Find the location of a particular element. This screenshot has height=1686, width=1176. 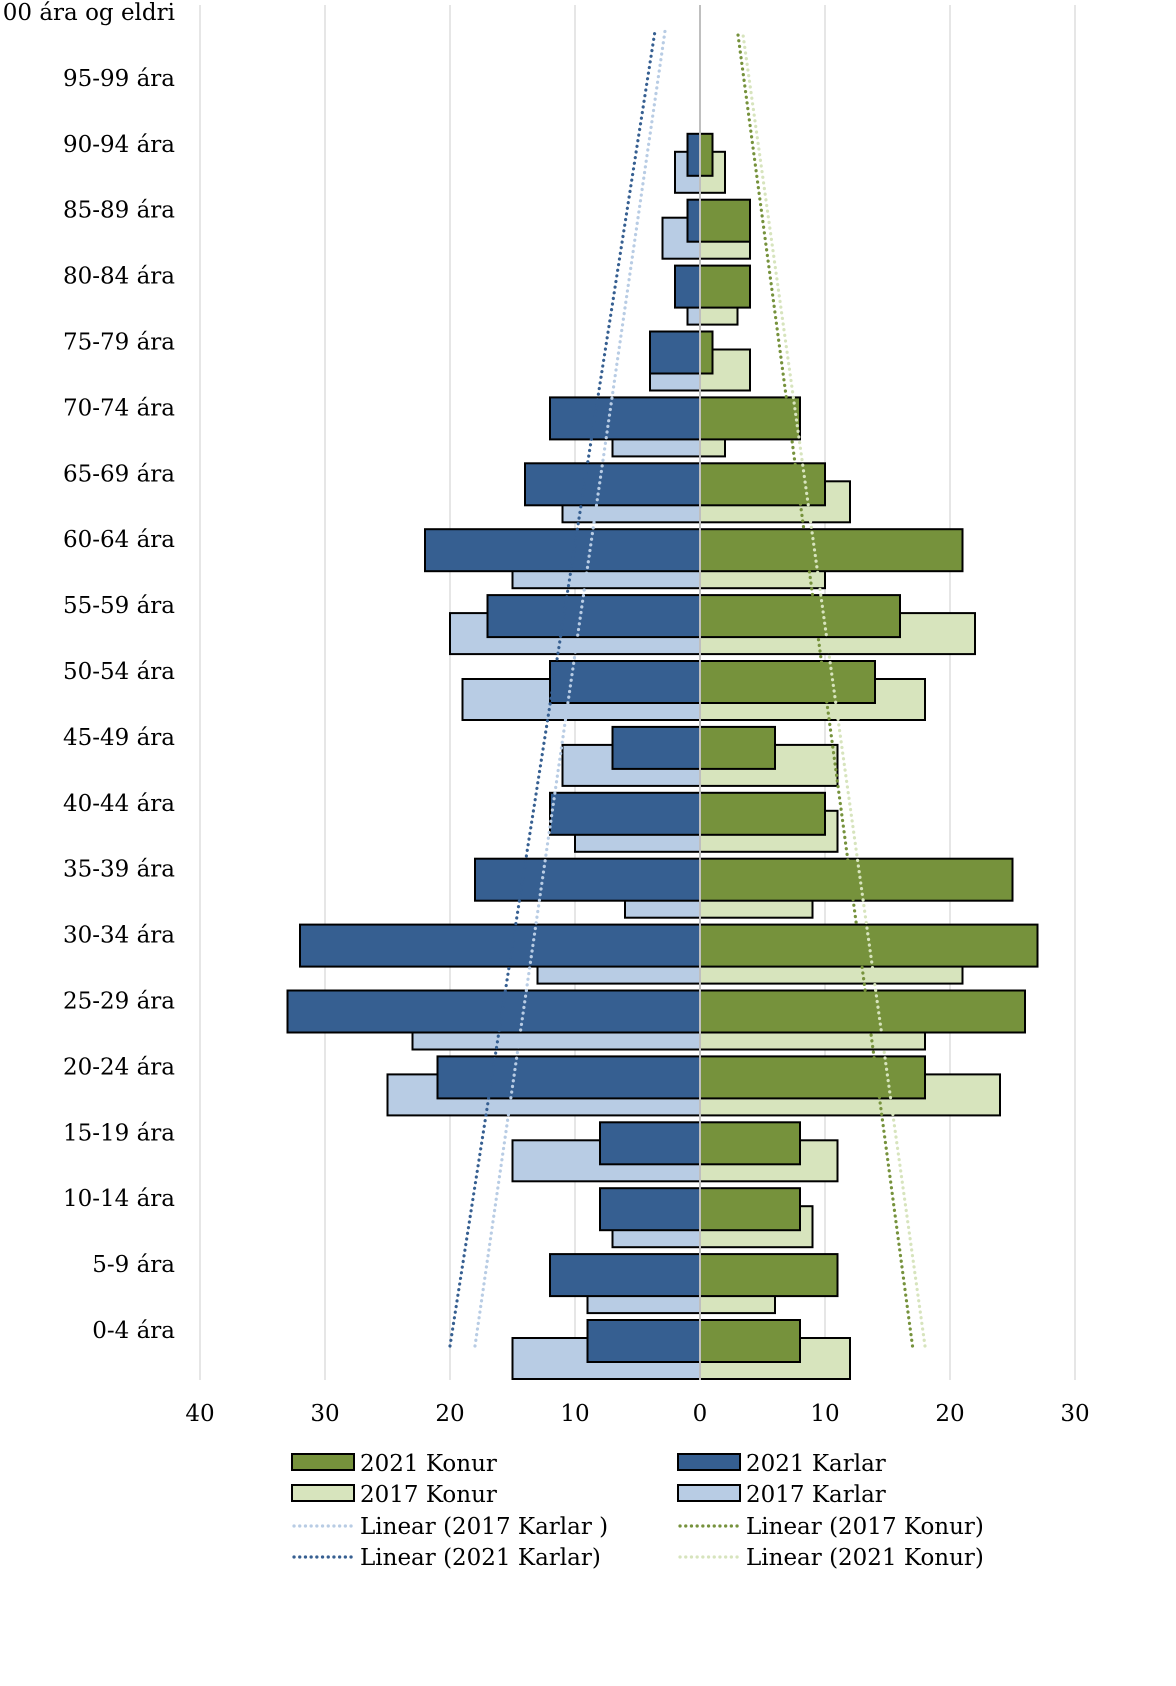

y-tick-label: 0-4 ára is located at coordinates (133, 1331).